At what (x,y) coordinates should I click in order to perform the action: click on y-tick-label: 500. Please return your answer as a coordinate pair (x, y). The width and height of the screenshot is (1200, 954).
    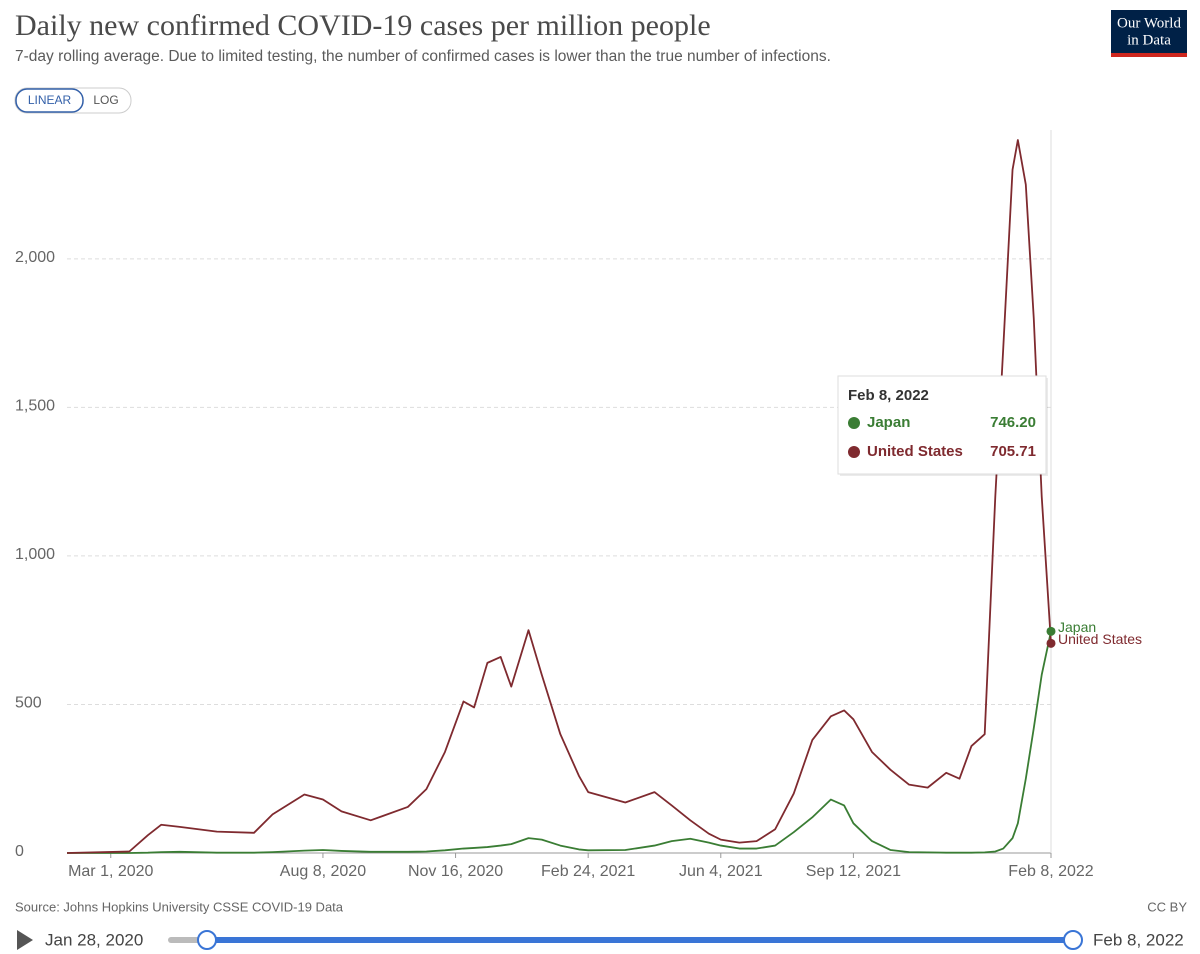
    Looking at the image, I should click on (28, 703).